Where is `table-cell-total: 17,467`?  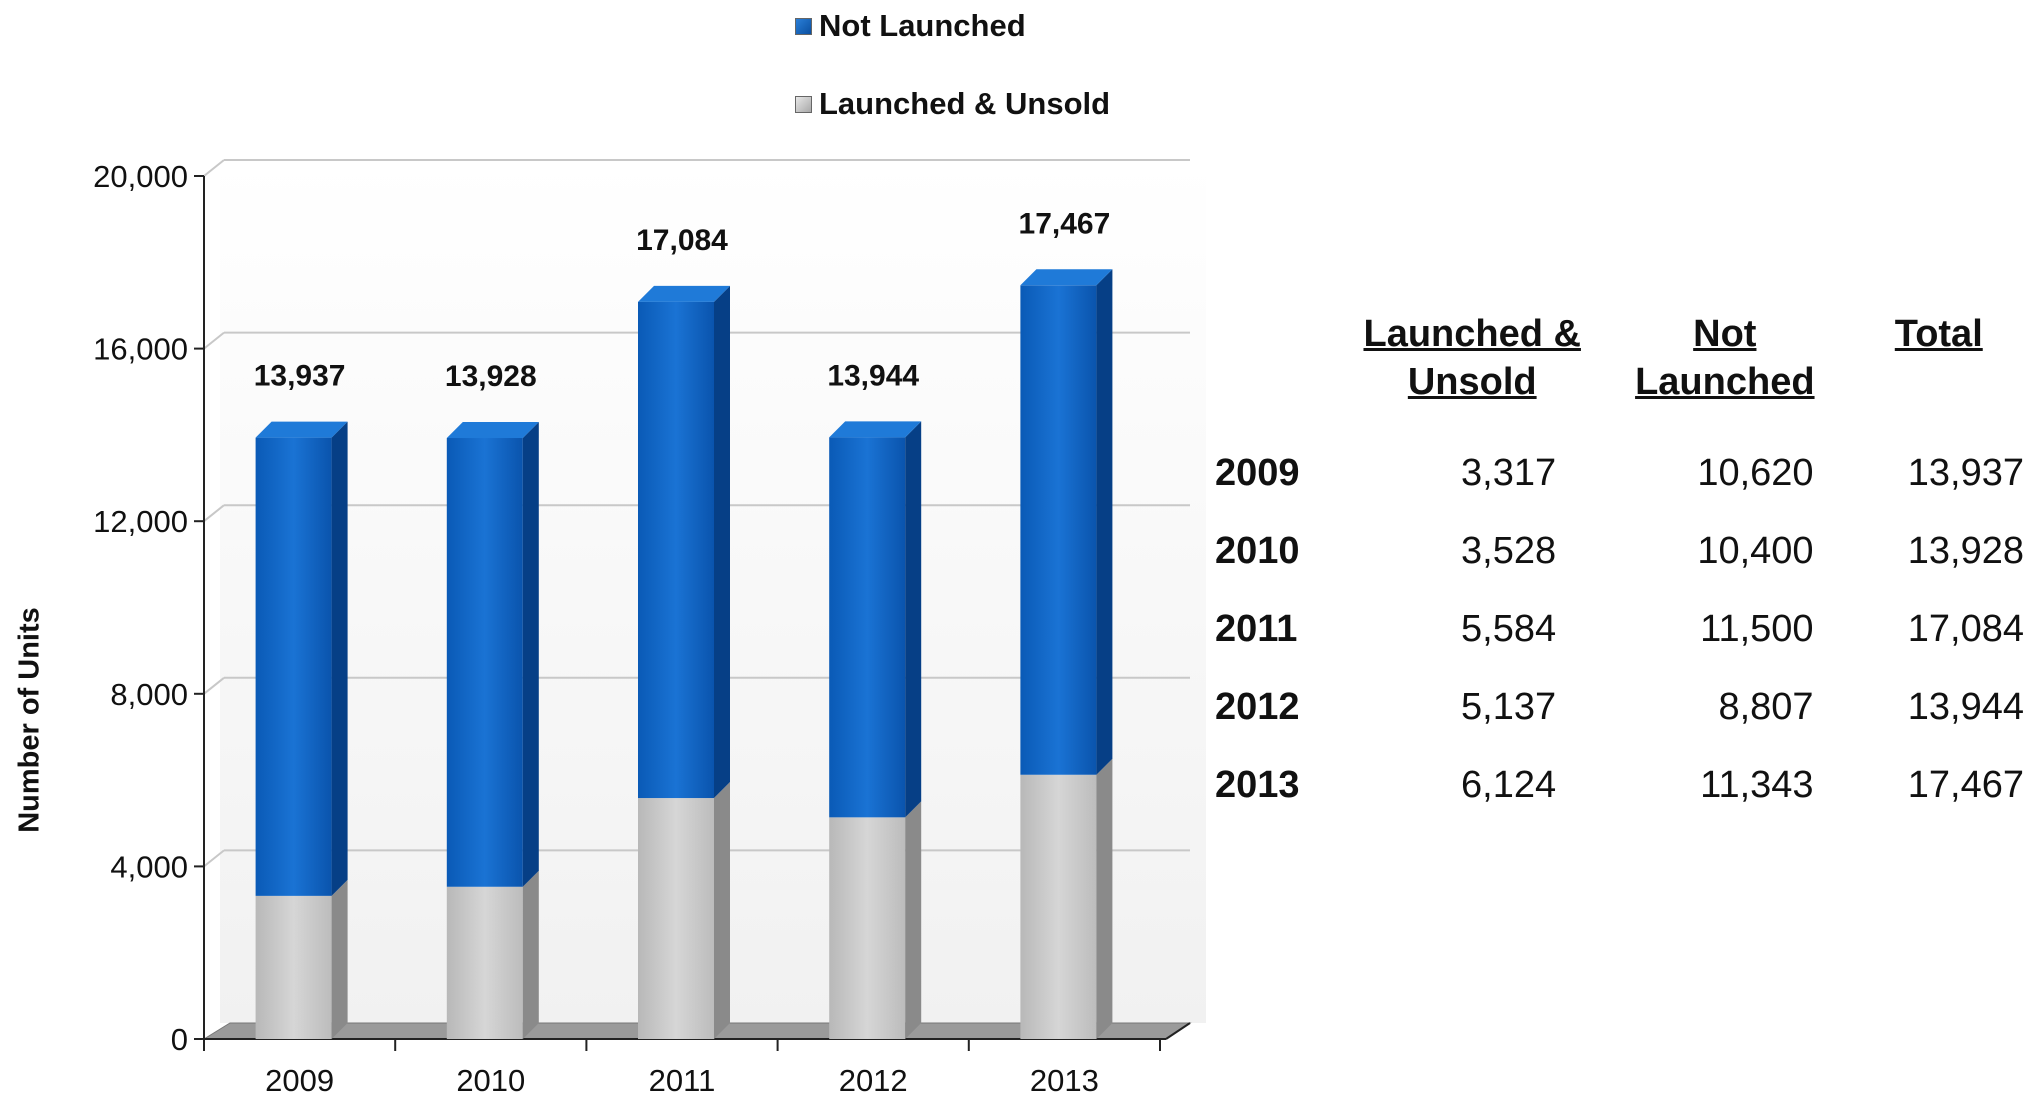 table-cell-total: 17,467 is located at coordinates (1965, 784).